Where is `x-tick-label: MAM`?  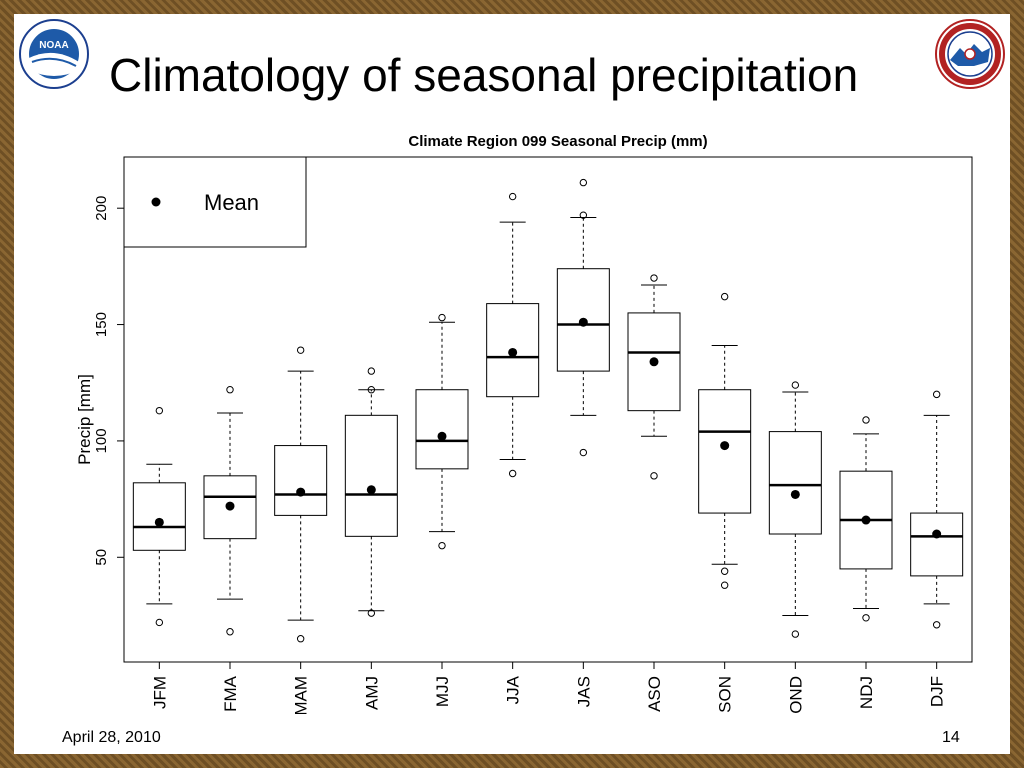
x-tick-label: MAM is located at coordinates (301, 695).